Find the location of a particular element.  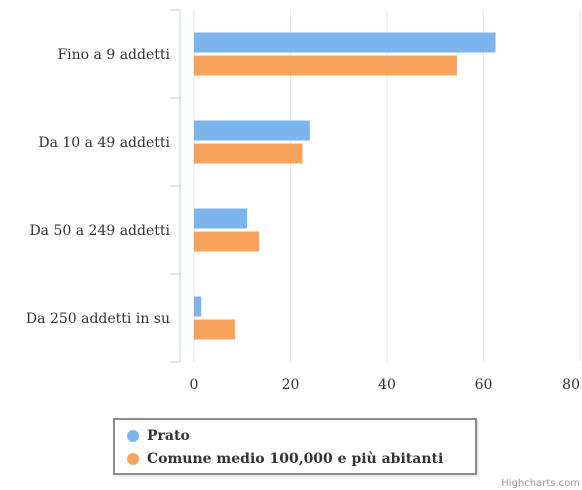

legend-marker-comune-medio is located at coordinates (133, 459).